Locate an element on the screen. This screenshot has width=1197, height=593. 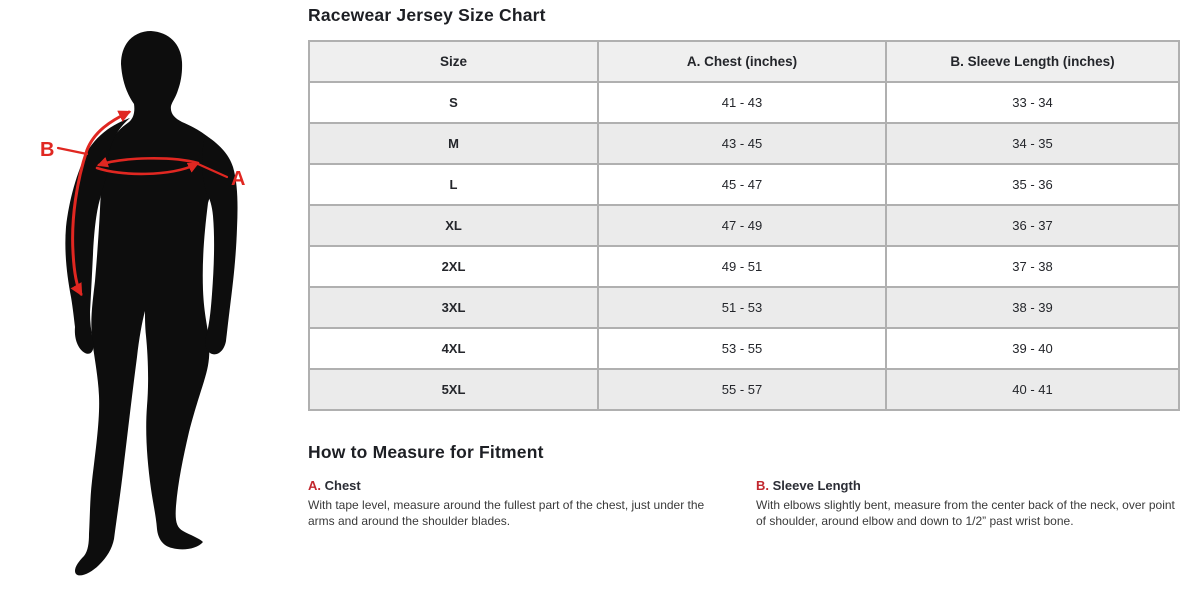
chest-cell: 41 - 43 is located at coordinates (742, 102).